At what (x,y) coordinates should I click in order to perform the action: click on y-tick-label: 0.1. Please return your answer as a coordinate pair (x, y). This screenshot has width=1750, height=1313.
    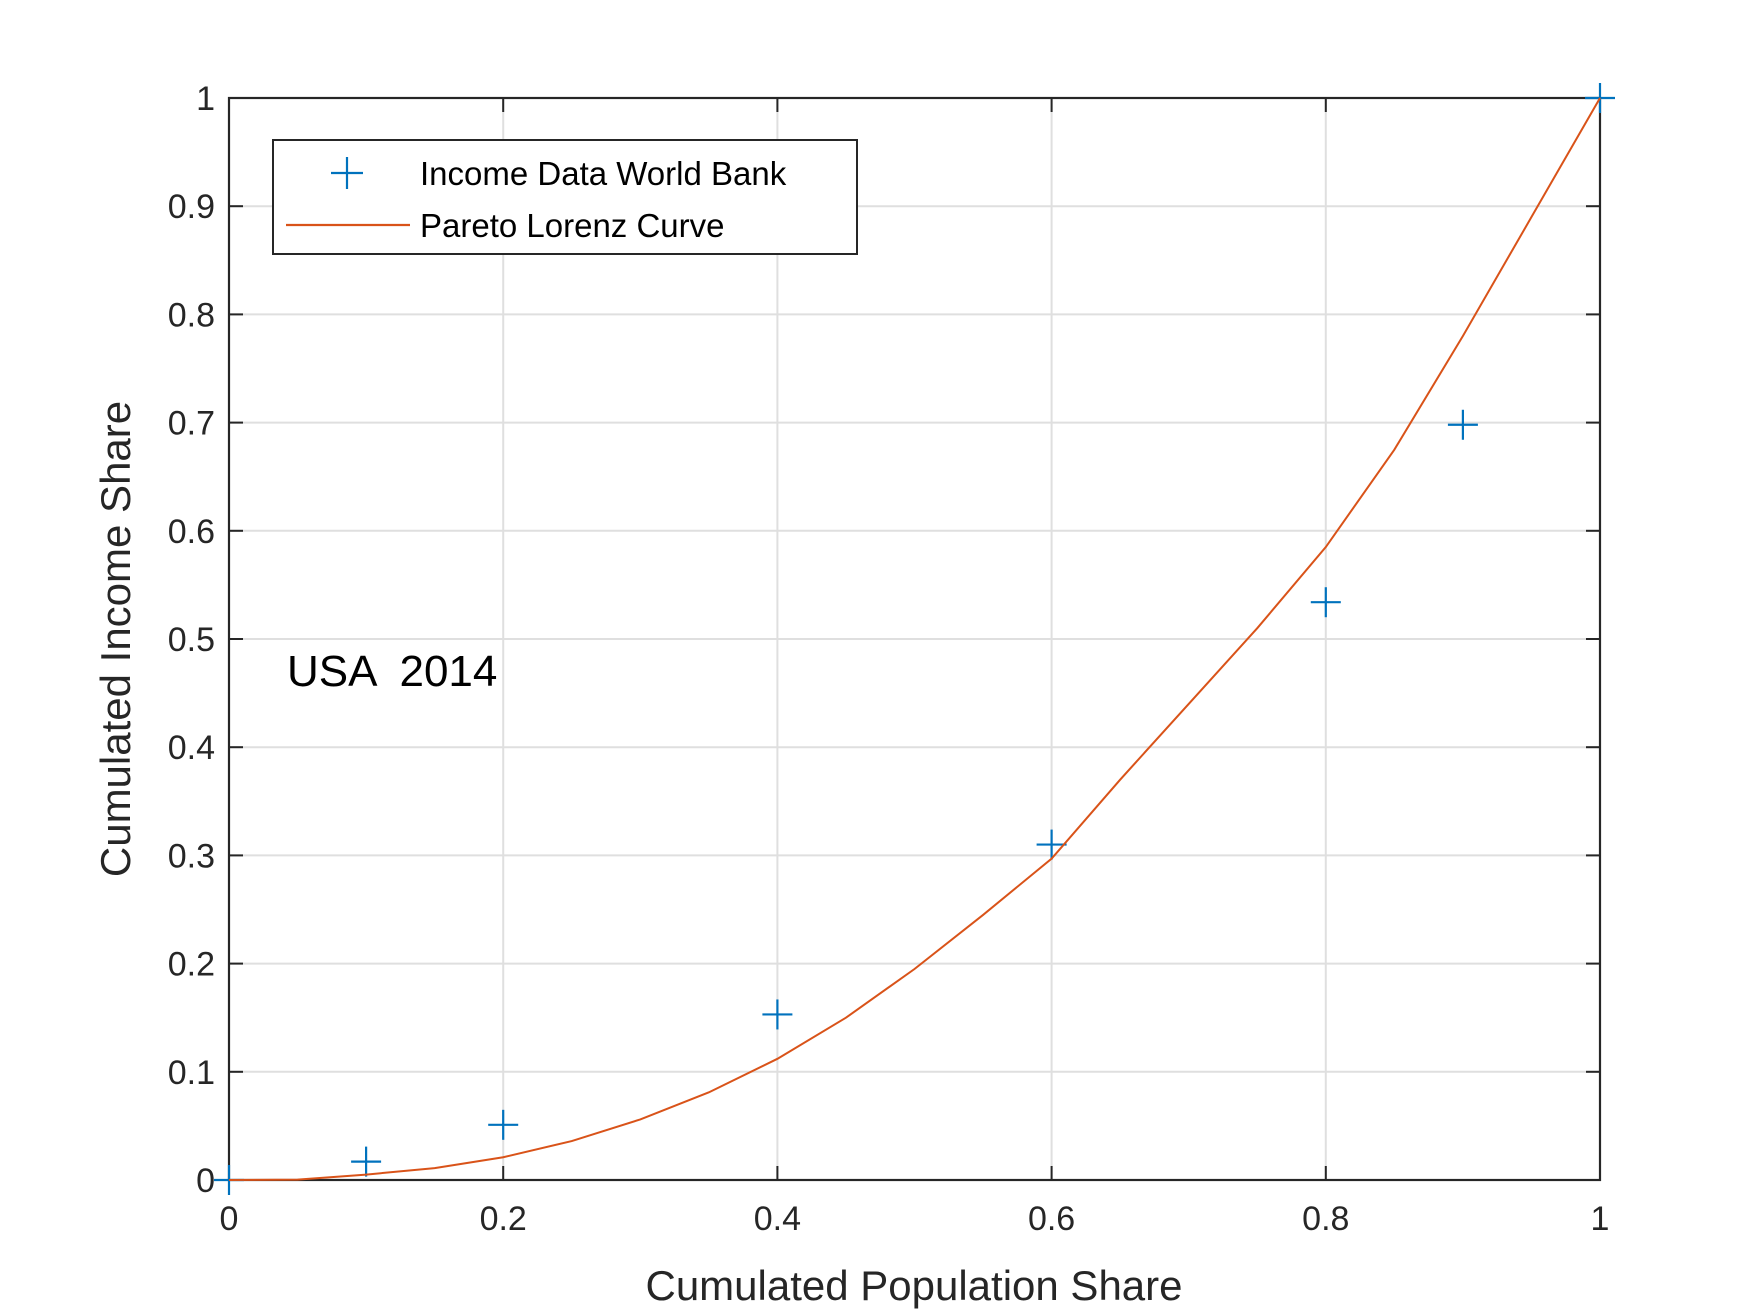
    Looking at the image, I should click on (191, 1073).